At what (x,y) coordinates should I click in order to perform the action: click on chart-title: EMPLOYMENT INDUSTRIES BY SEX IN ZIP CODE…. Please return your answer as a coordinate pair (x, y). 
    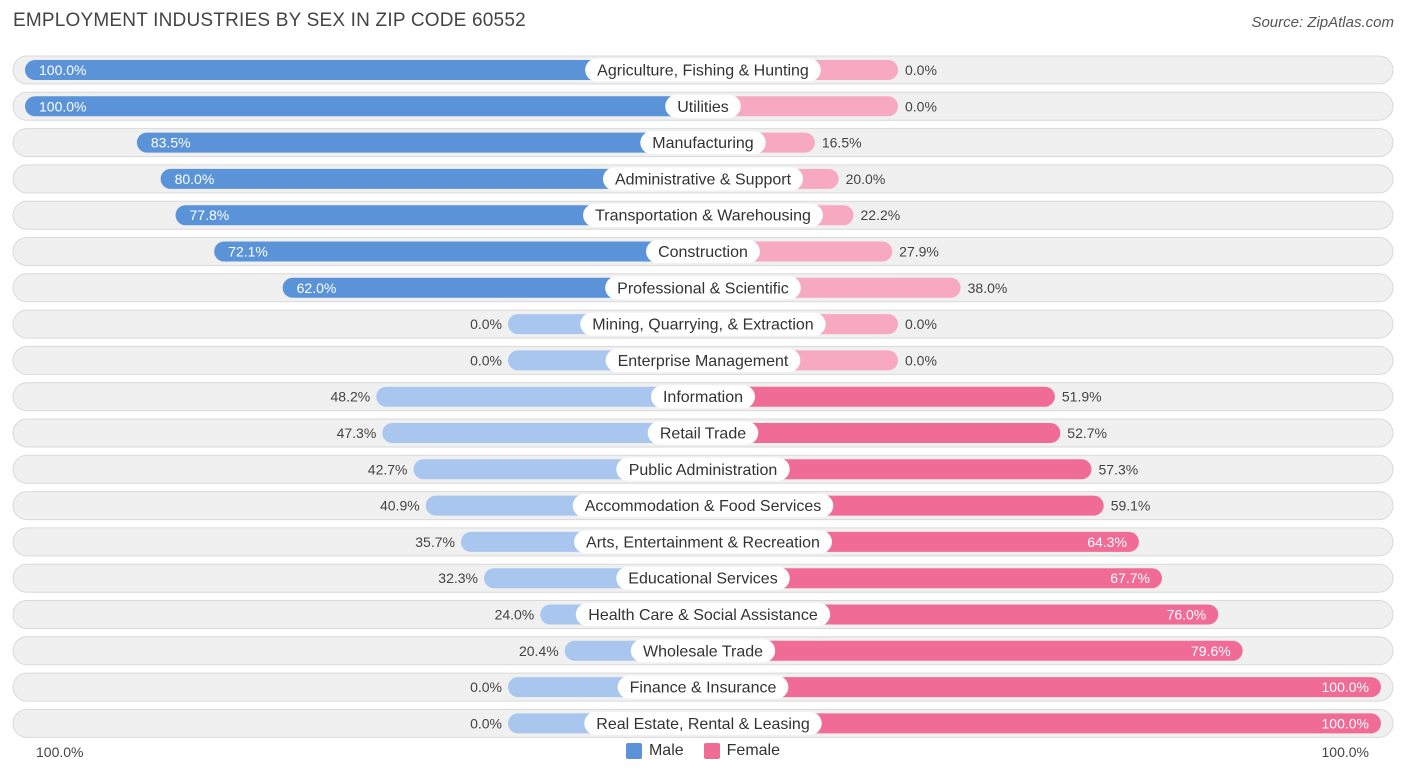
    Looking at the image, I should click on (269, 20).